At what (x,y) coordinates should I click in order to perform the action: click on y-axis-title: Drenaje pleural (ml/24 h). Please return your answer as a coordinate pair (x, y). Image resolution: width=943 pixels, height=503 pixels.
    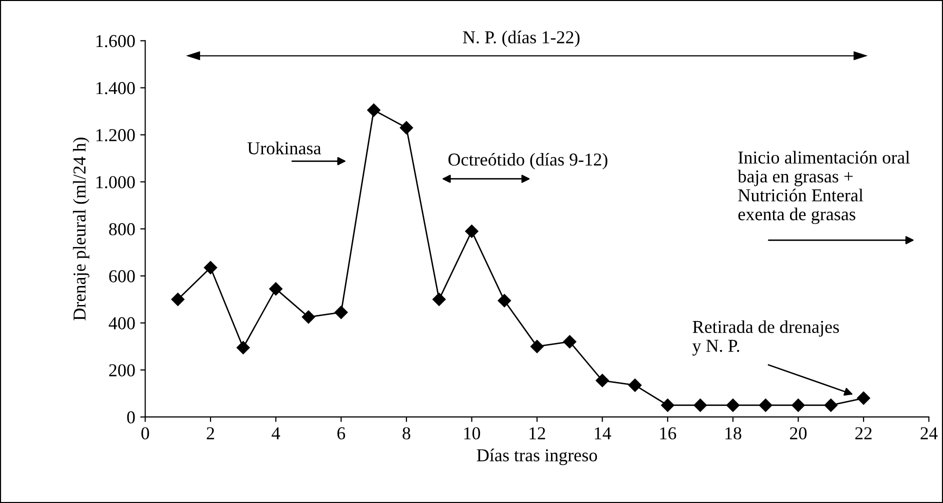
    Looking at the image, I should click on (81, 229).